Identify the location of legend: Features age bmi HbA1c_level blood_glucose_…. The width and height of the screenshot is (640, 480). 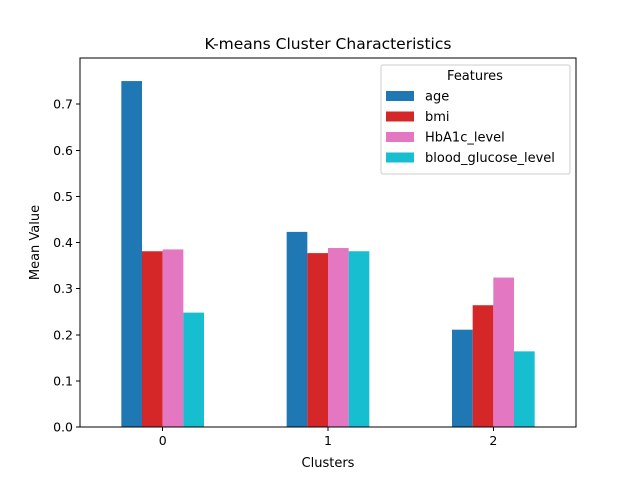
(475, 119).